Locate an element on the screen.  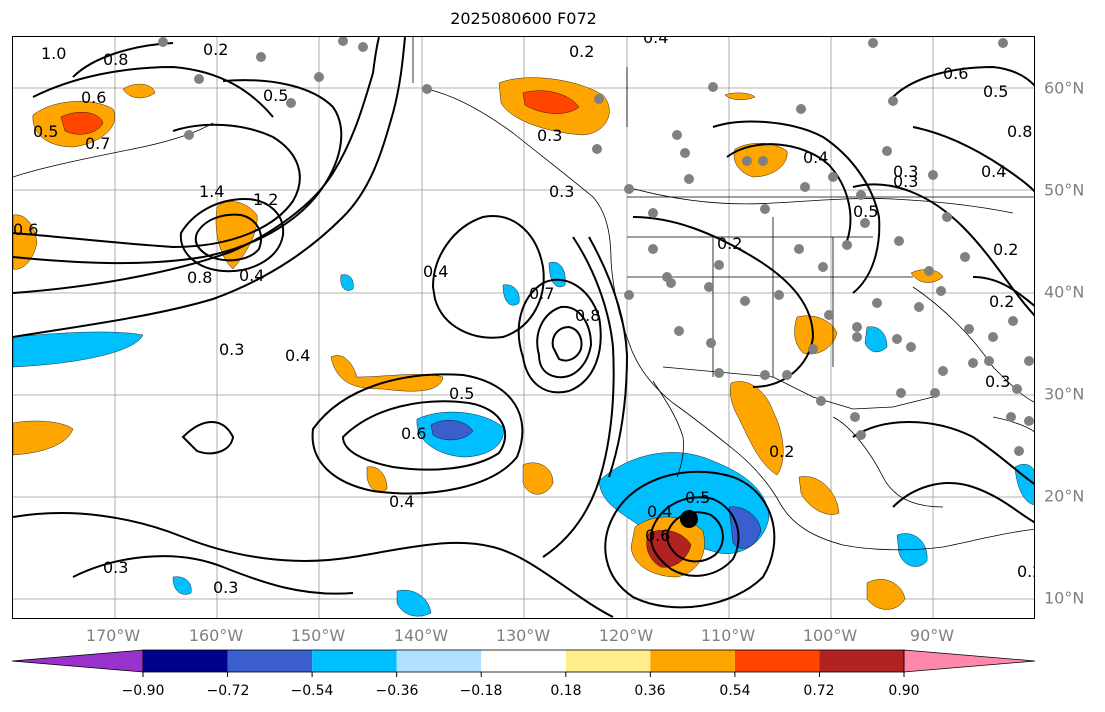
longitude-label: 120°W is located at coordinates (626, 635).